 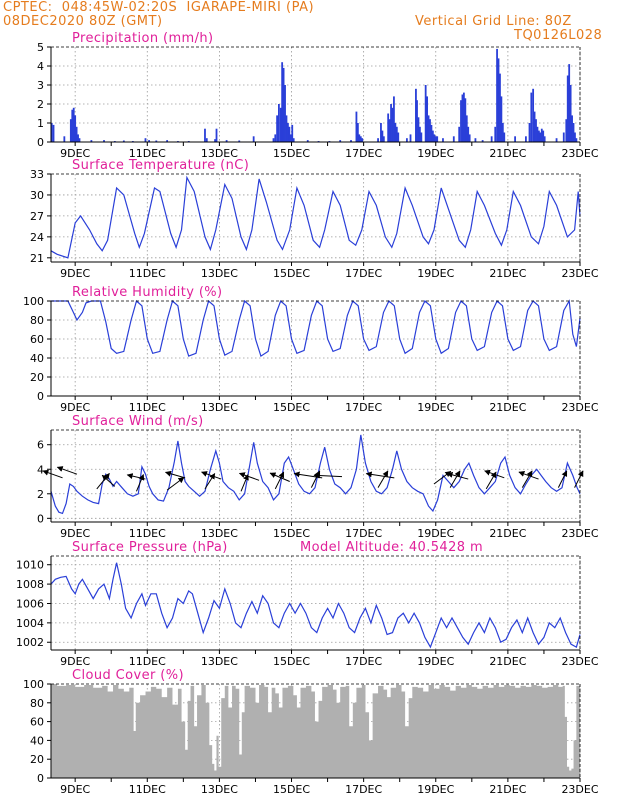 What do you see at coordinates (37, 237) in the screenshot?
I see `y-tick-label: 24` at bounding box center [37, 237].